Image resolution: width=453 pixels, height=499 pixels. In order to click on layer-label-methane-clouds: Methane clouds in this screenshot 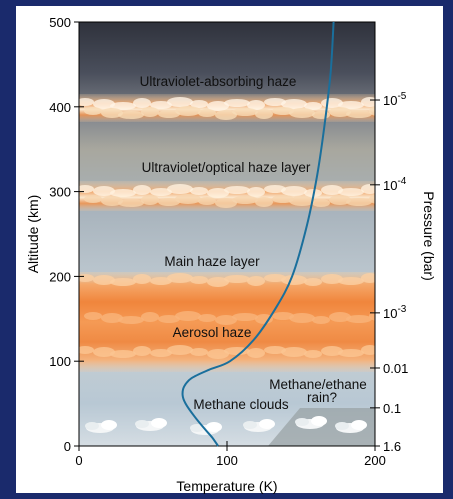, I will do `click(241, 404)`.